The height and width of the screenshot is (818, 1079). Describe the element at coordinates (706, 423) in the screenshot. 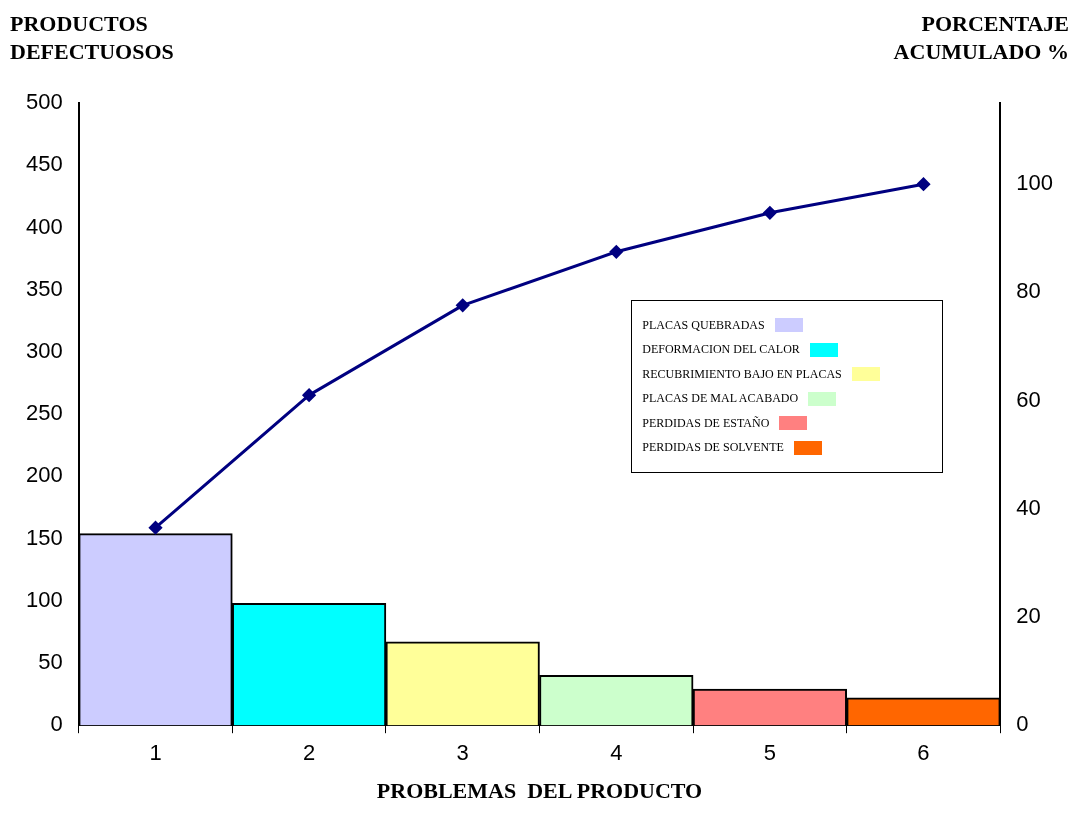

I see `legend-label: PERDIDAS DE ESTAÑO` at that location.